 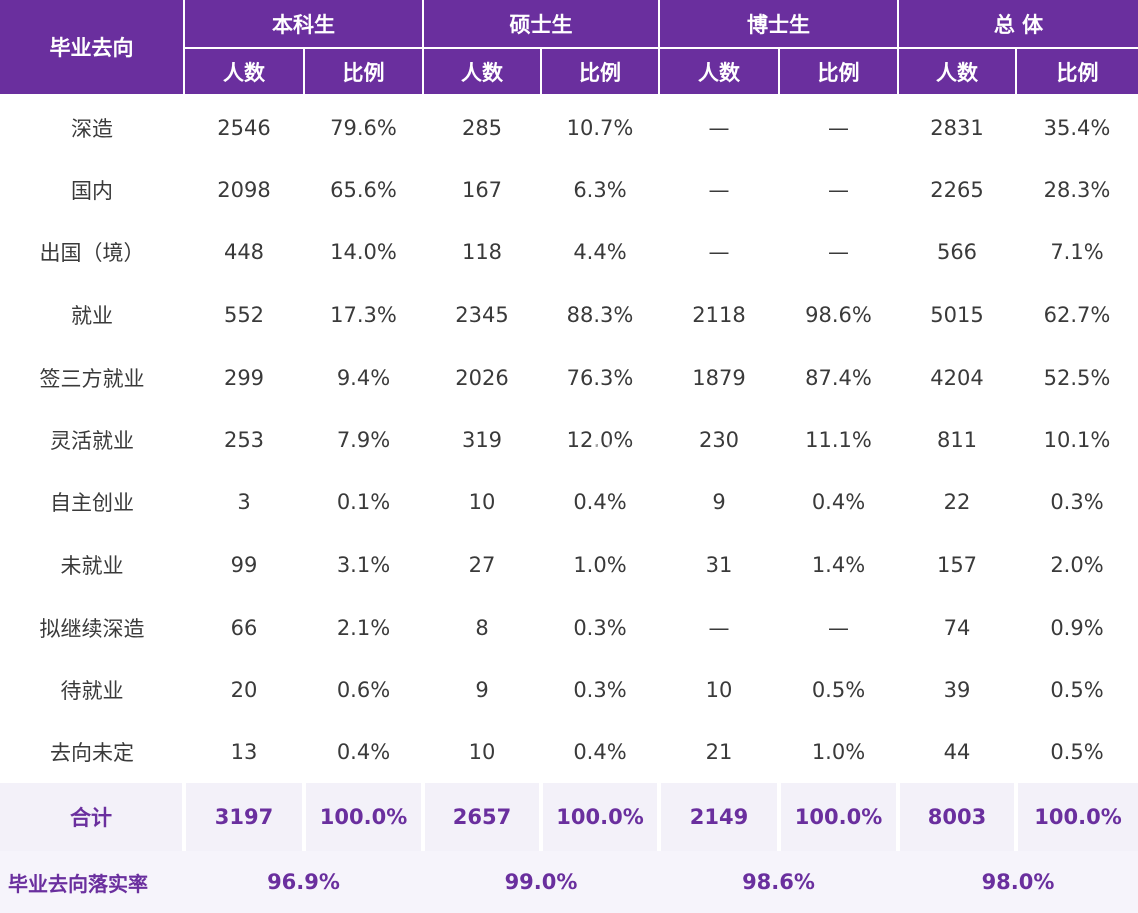 What do you see at coordinates (1077, 378) in the screenshot?
I see `cell-total-ratio: 52.5%` at bounding box center [1077, 378].